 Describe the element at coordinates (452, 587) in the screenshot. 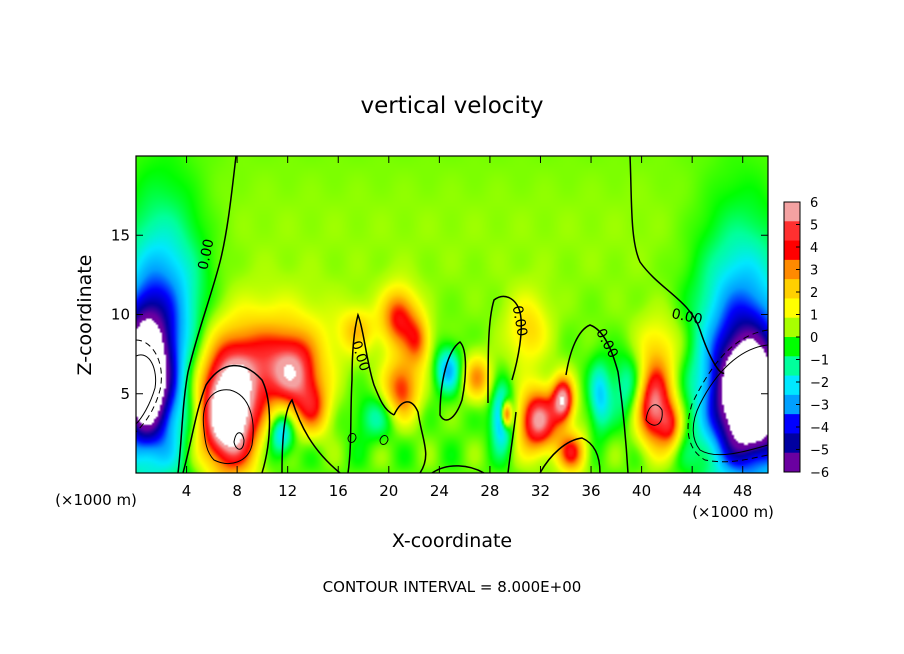

I see `contour-interval-note: CONTOUR INTERVAL = 8.000E+00` at that location.